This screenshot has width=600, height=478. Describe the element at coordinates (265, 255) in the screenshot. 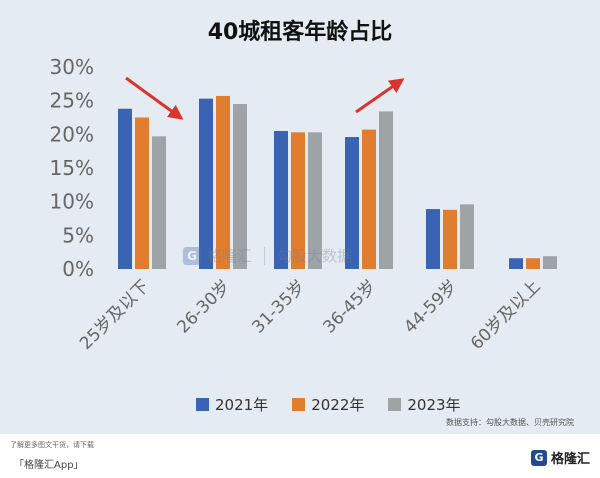

I see `watermark-divider` at that location.